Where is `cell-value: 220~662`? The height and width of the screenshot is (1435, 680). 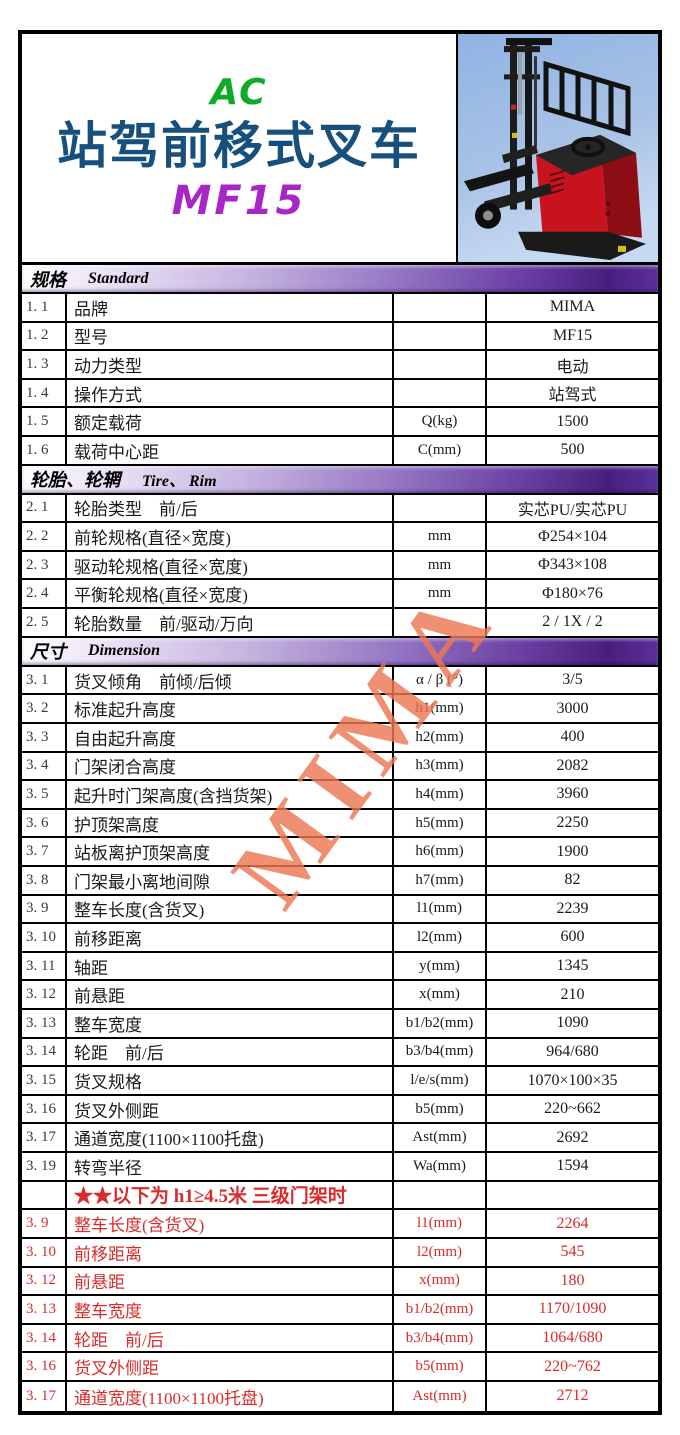 cell-value: 220~662 is located at coordinates (572, 1109).